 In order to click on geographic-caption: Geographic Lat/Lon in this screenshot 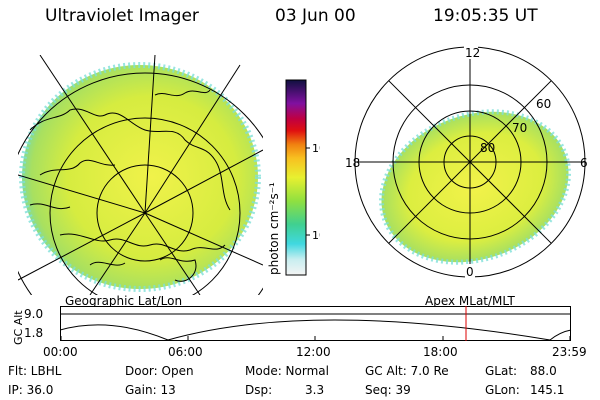, I will do `click(124, 301)`.